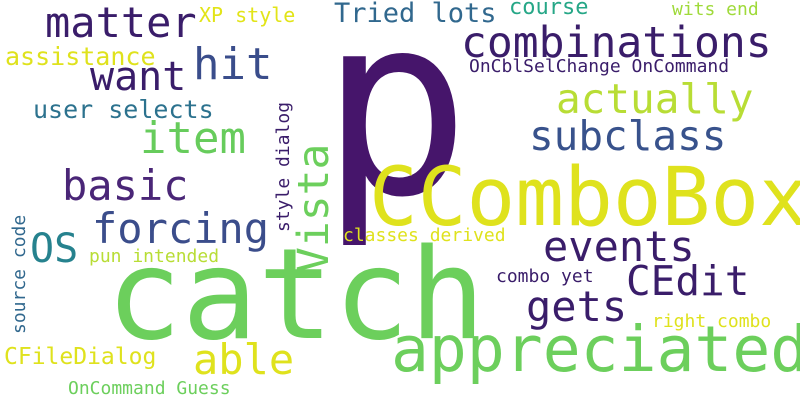 The width and height of the screenshot is (800, 400). What do you see at coordinates (121, 23) in the screenshot?
I see `word-matter: matter` at bounding box center [121, 23].